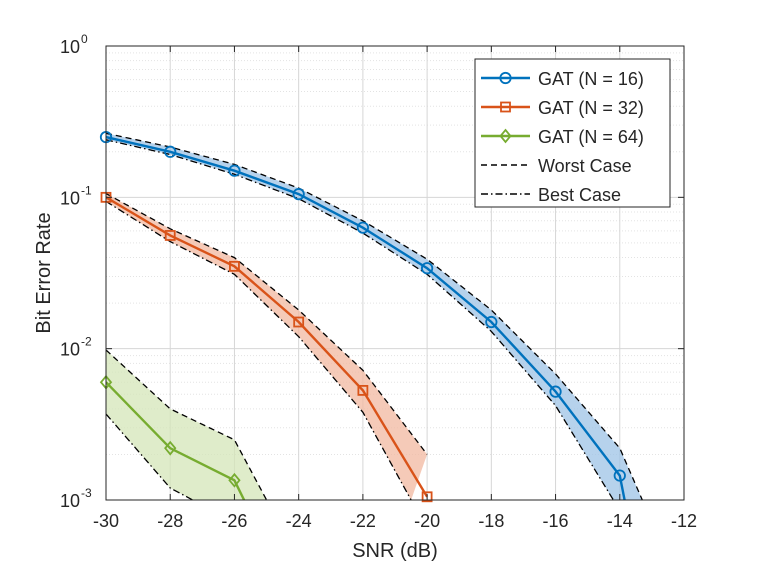  Describe the element at coordinates (585, 166) in the screenshot. I see `legend-label: Worst Case` at that location.